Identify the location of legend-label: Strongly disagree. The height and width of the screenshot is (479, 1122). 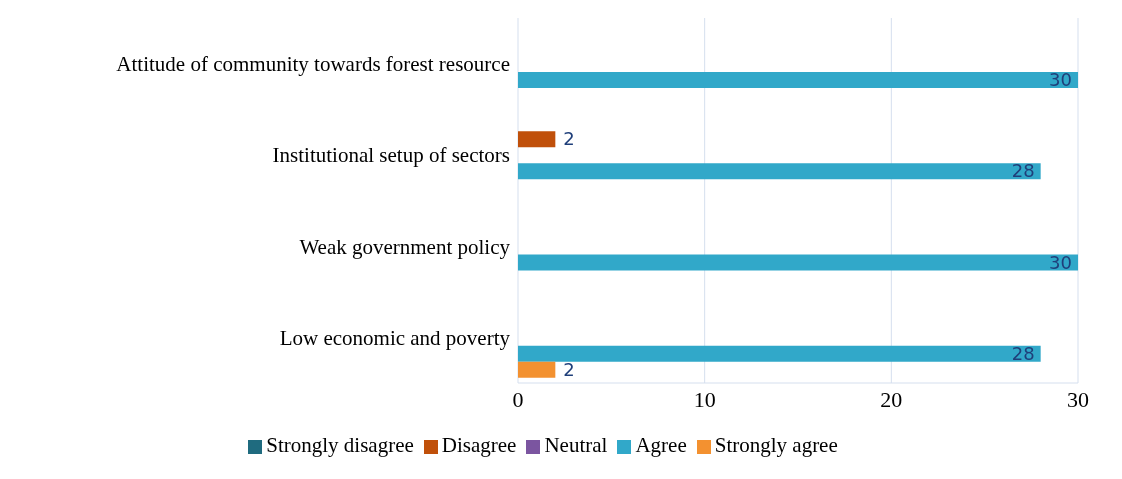
(340, 445).